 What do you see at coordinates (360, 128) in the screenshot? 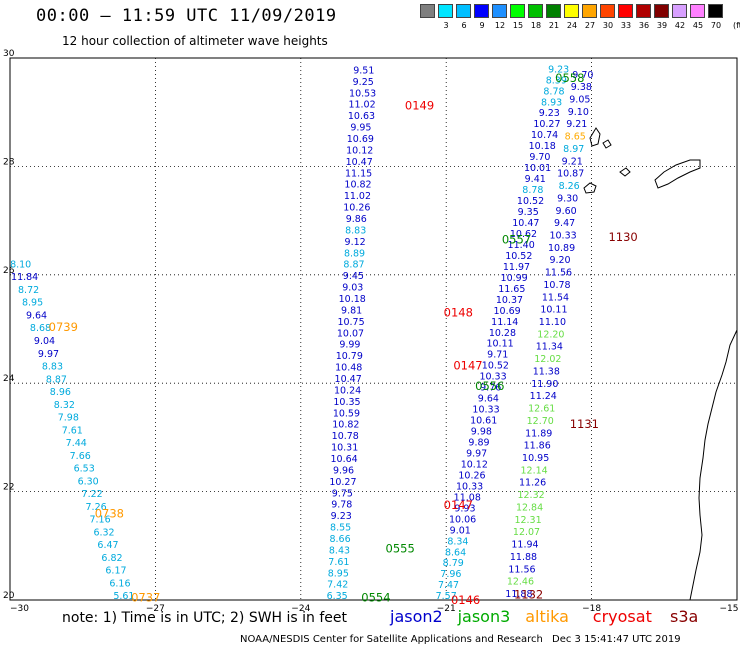
I see `wave-height-value: 9.95` at bounding box center [360, 128].